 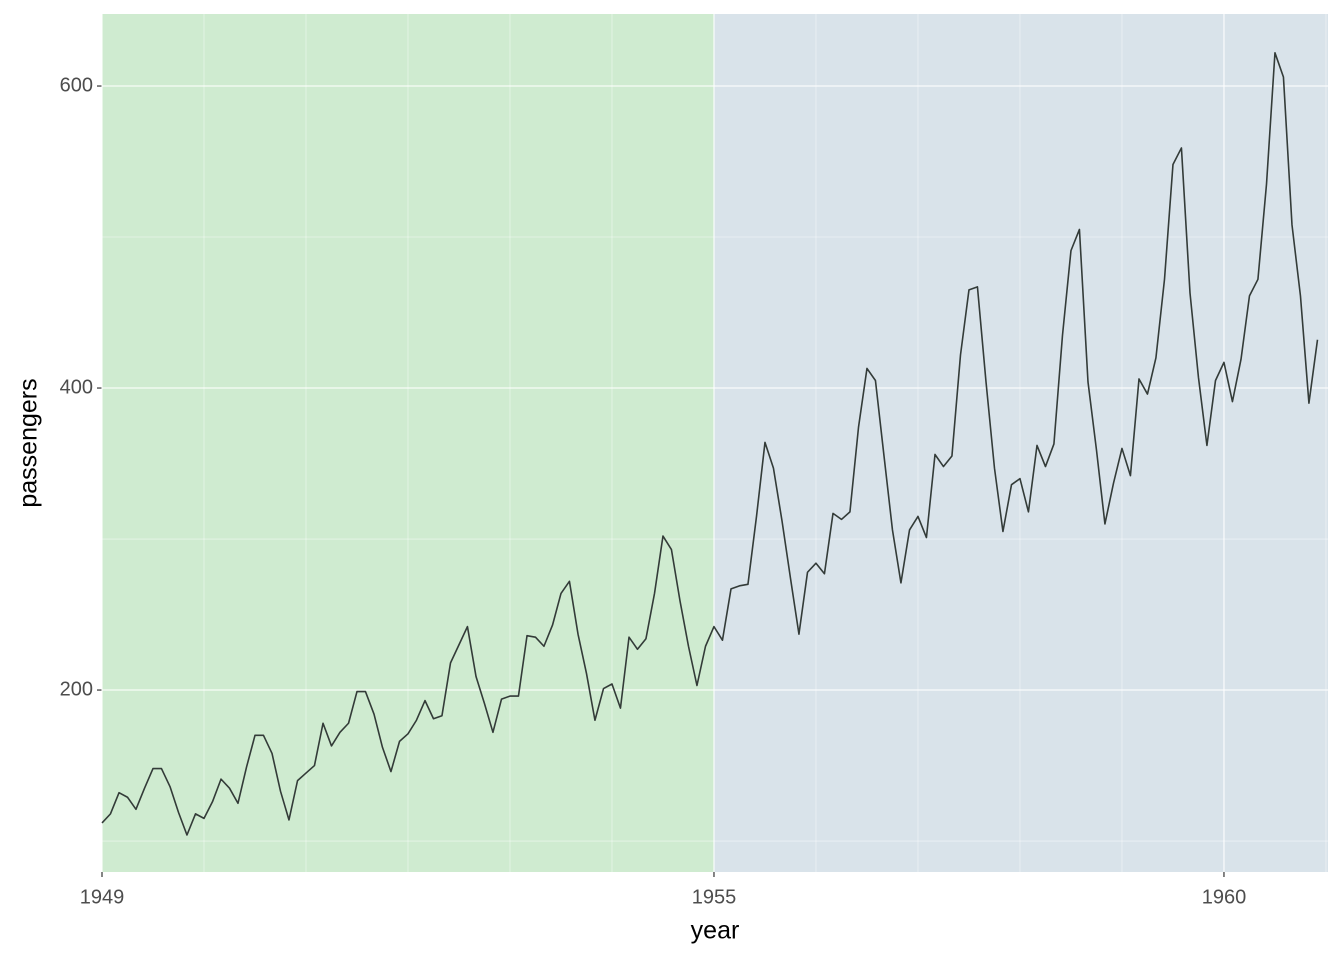 What do you see at coordinates (29, 442) in the screenshot?
I see `y-axis-title: passengers` at bounding box center [29, 442].